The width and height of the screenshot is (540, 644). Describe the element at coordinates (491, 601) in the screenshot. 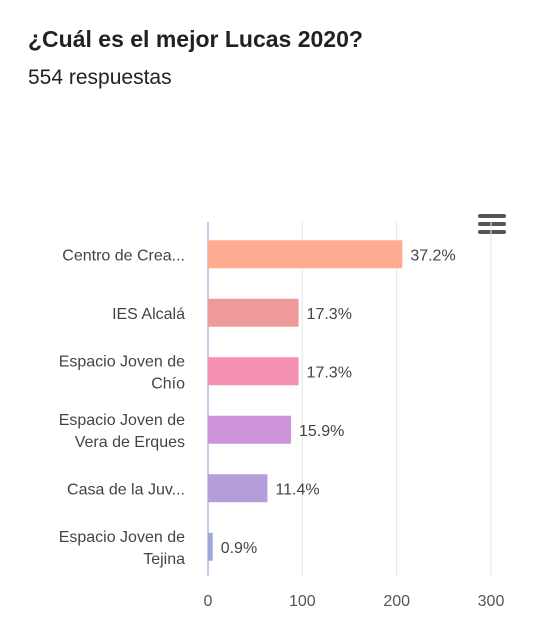

I see `x-tick-label: 300` at that location.